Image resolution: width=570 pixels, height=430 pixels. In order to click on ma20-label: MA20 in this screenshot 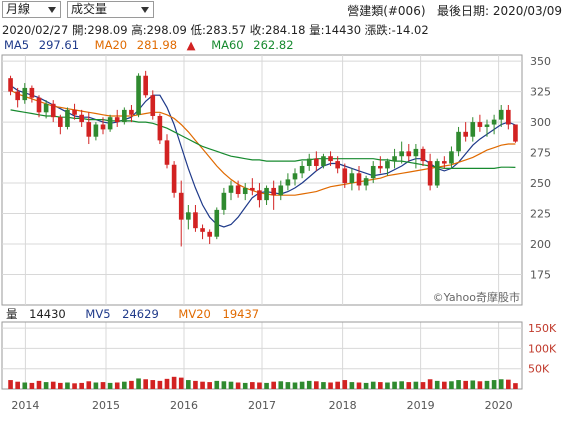, I will do `click(111, 45)`.